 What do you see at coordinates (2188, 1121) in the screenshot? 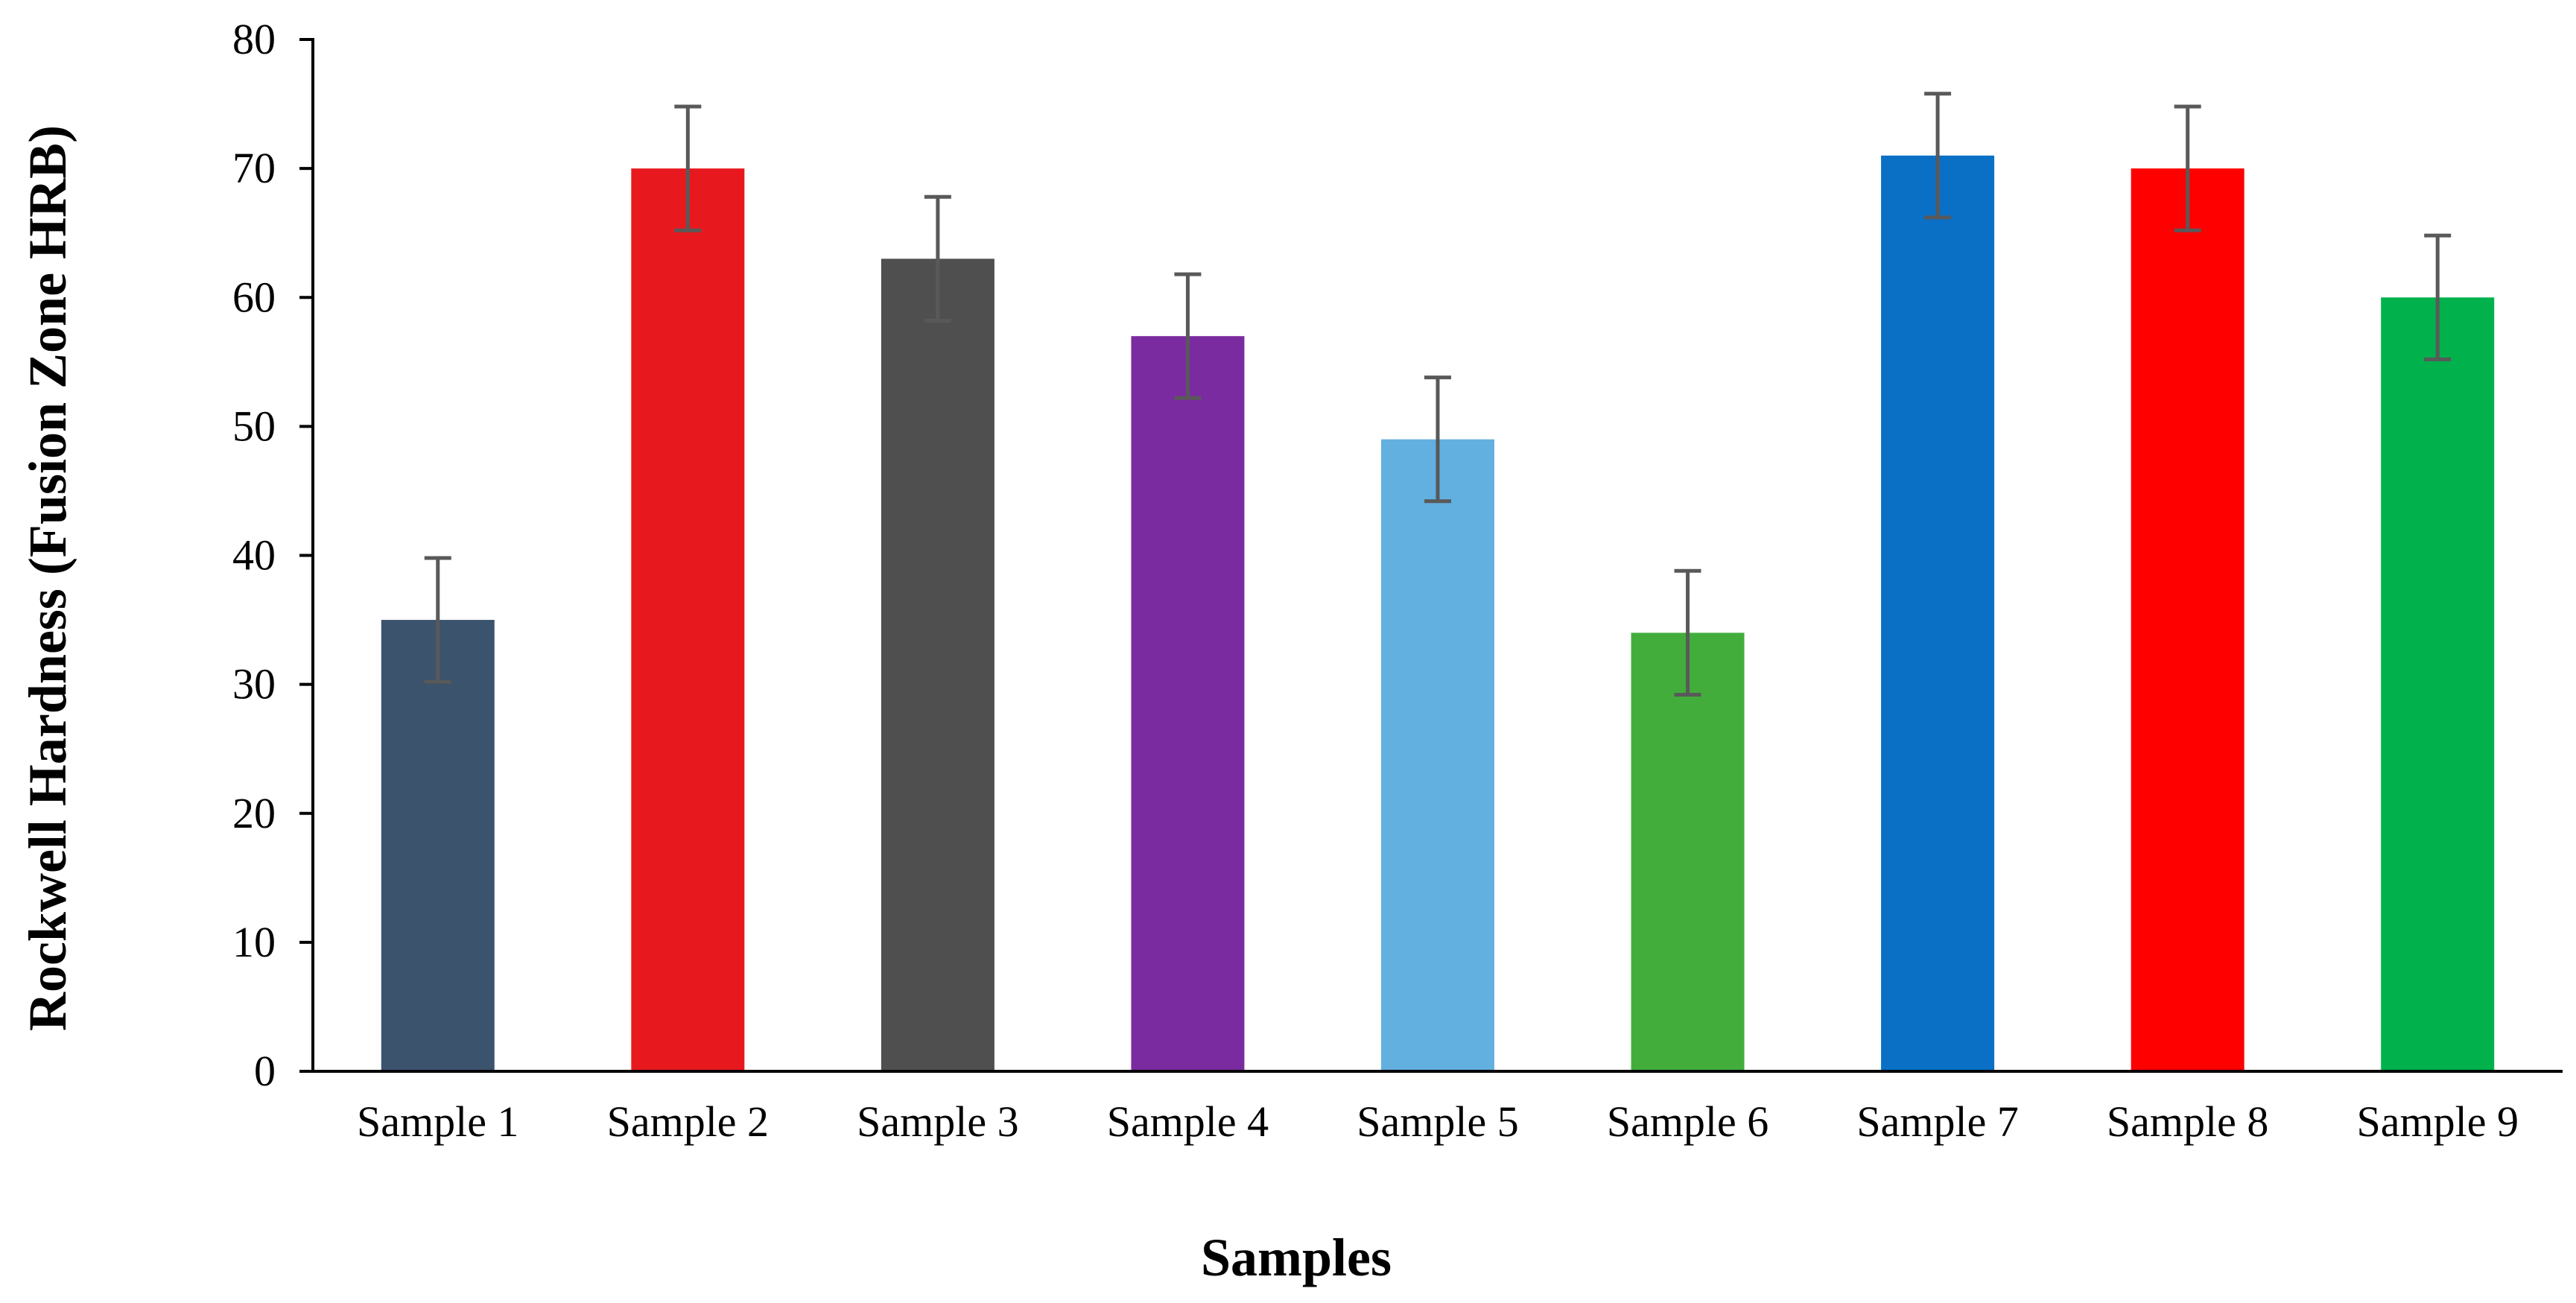
I see `x-tick-label-8: Sample 8` at bounding box center [2188, 1121].